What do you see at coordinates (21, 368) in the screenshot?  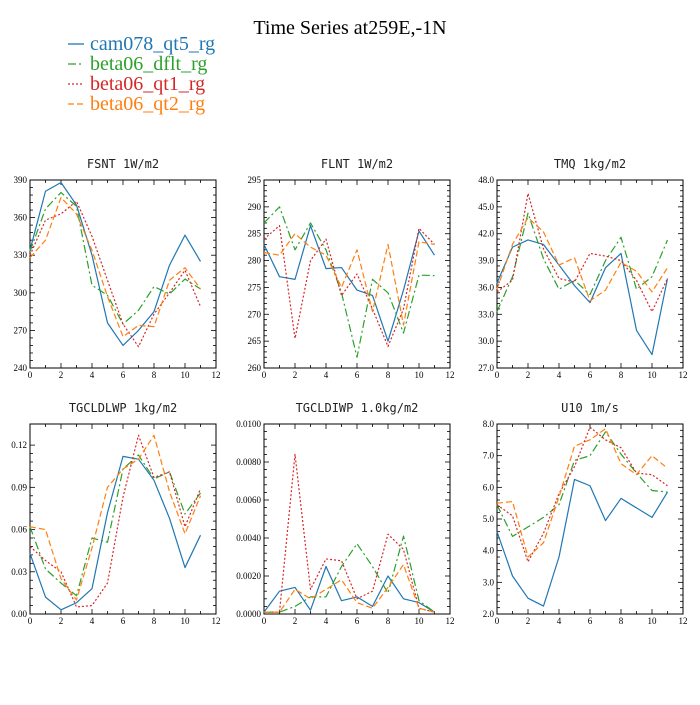 I see `y-tick-label: 240` at bounding box center [21, 368].